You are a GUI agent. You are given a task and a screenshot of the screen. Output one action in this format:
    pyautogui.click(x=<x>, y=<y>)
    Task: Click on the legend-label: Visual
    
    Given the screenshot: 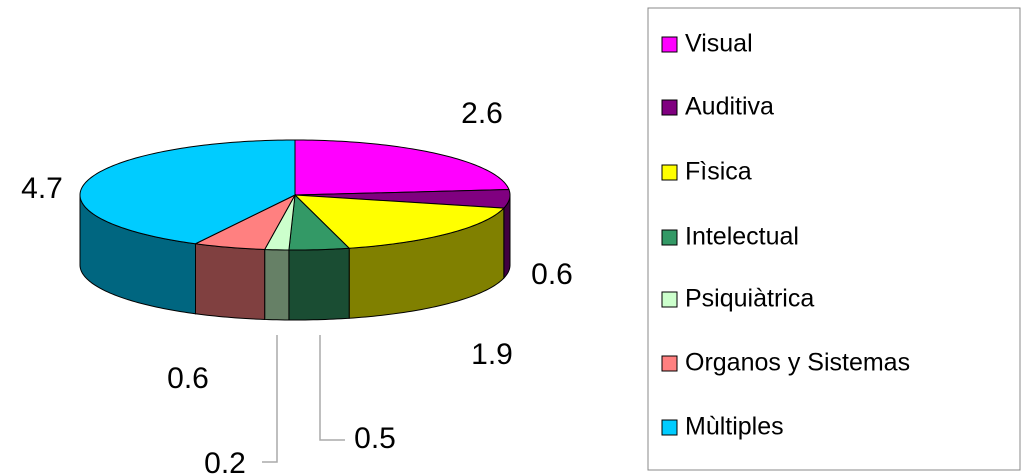 What is the action you would take?
    pyautogui.click(x=719, y=44)
    